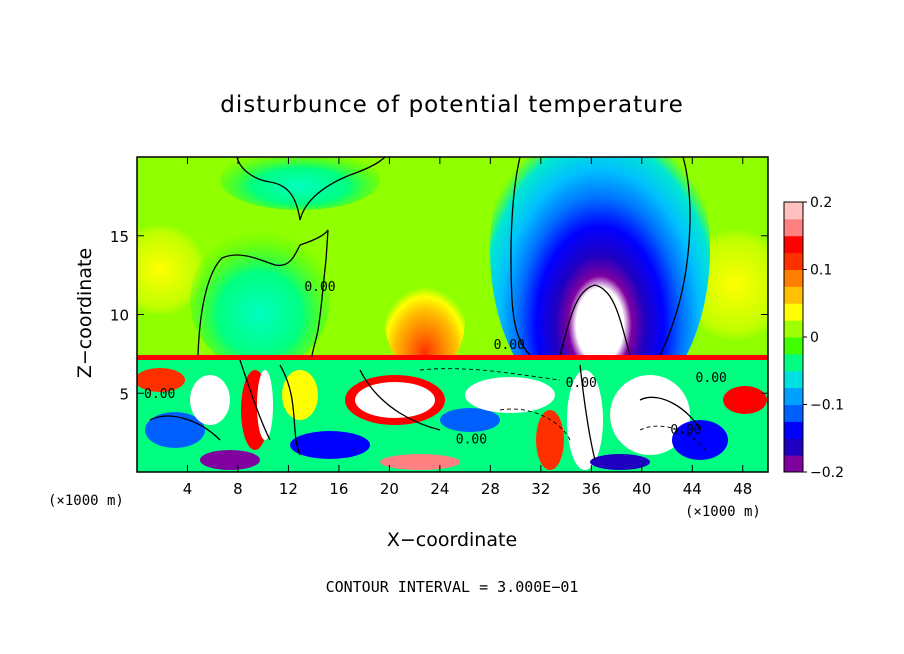 The width and height of the screenshot is (904, 654). I want to click on x-tick-label: 4, so click(188, 489).